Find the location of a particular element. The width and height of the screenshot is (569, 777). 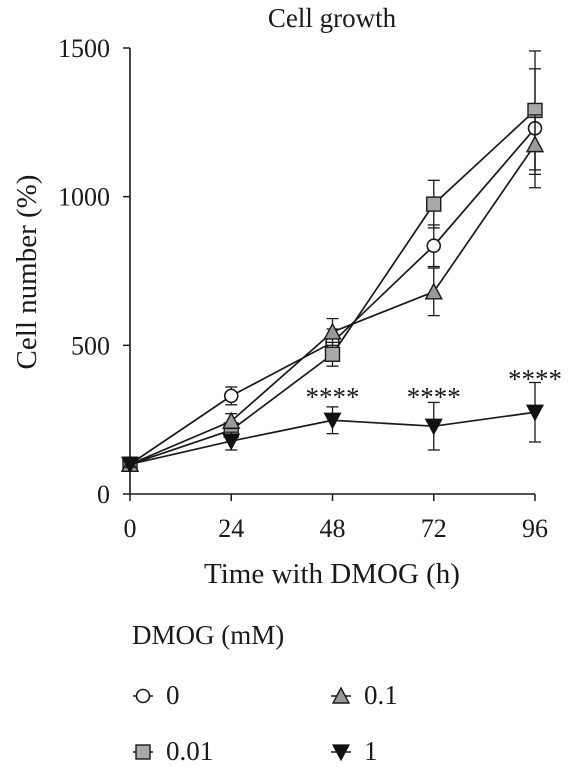

legend-item-series-3: 1 is located at coordinates (354, 751).